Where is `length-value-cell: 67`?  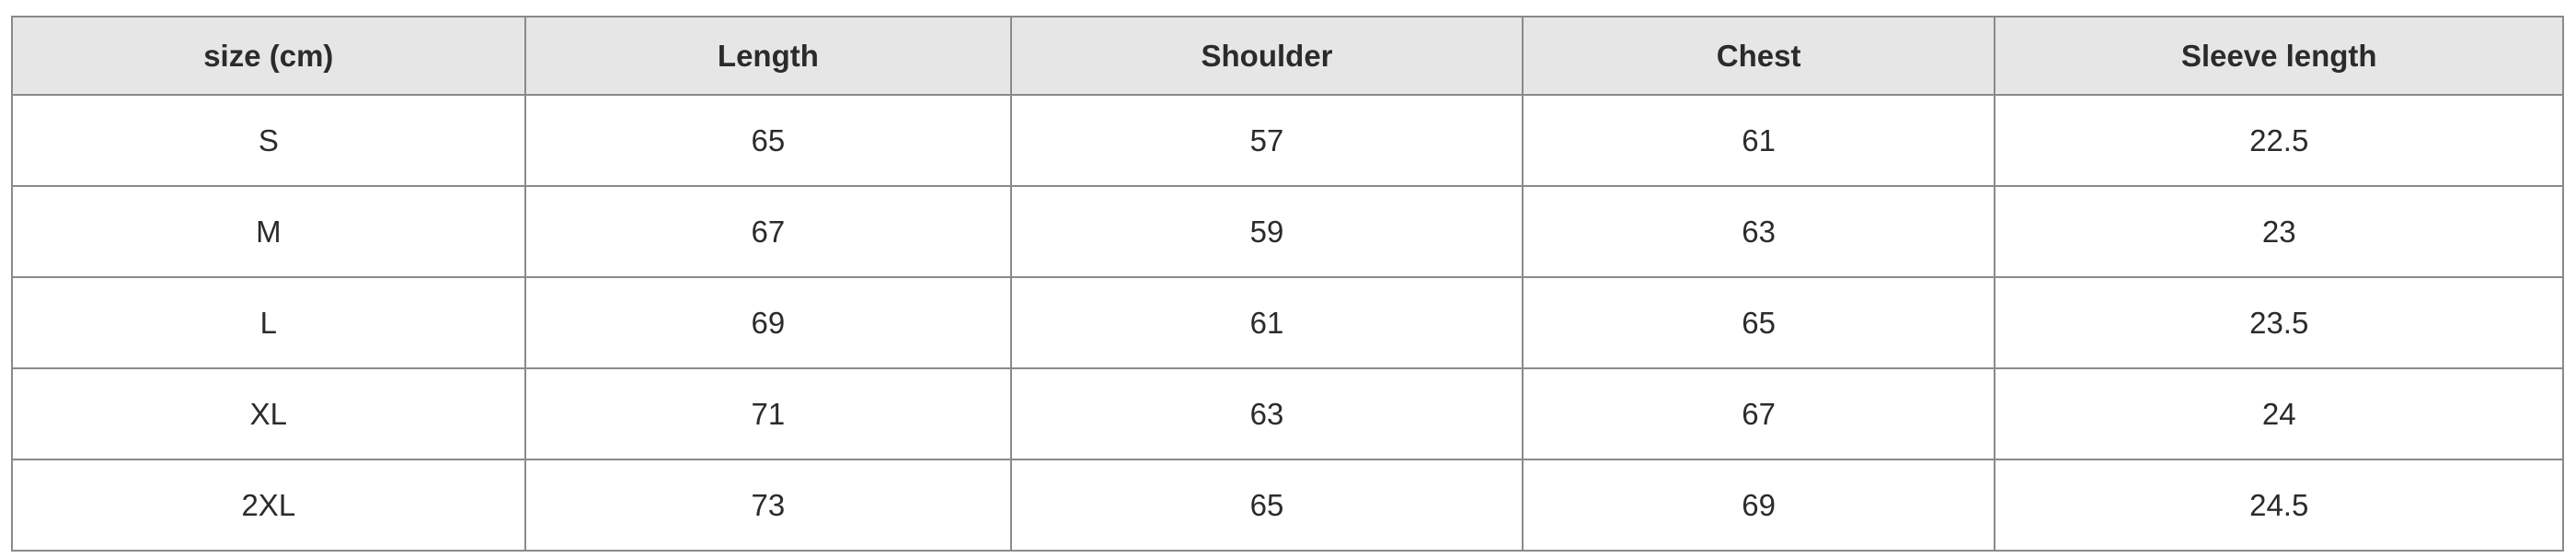
length-value-cell: 67 is located at coordinates (768, 231).